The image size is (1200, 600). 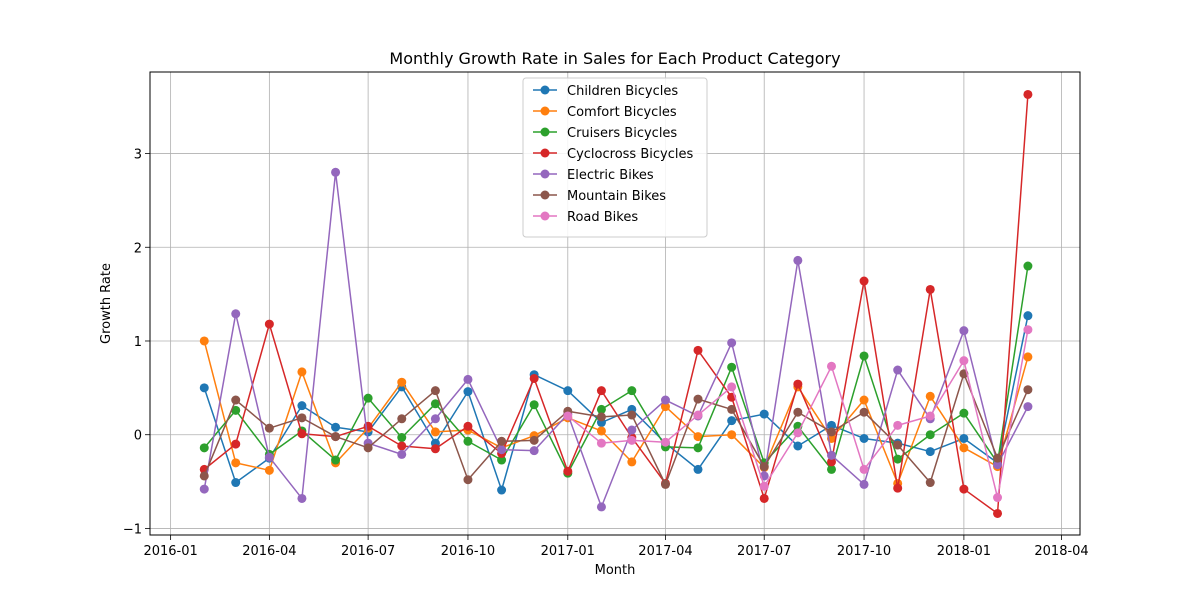 I want to click on y-tick-label: 3, so click(x=138, y=155).